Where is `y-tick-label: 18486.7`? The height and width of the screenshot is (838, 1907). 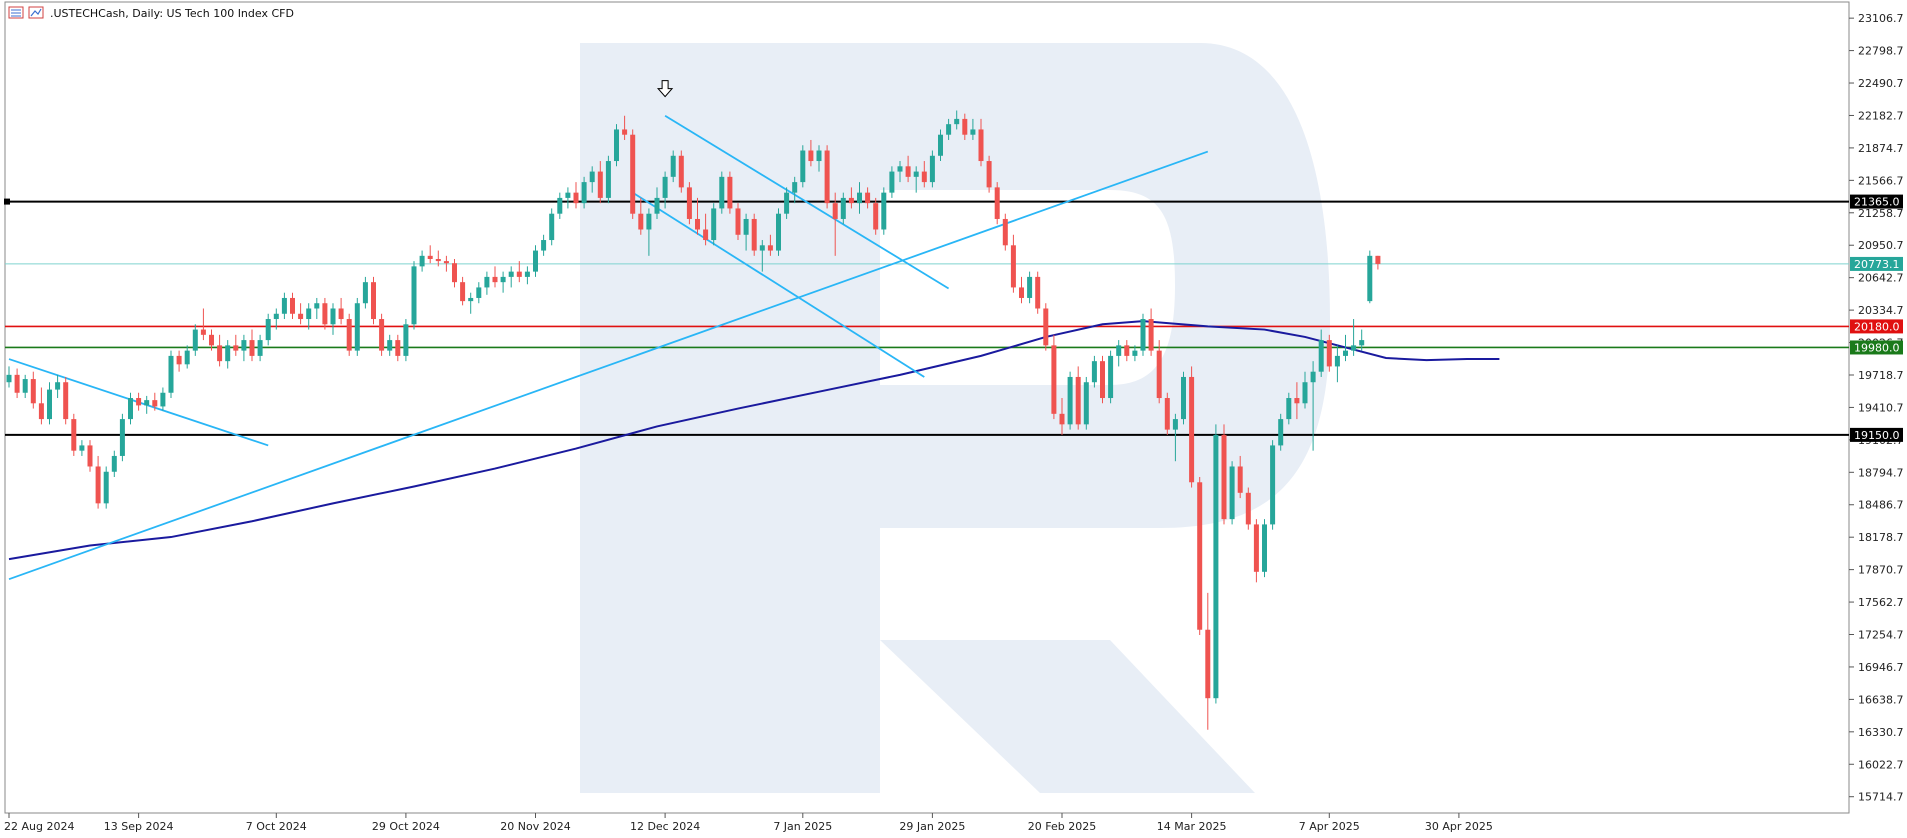
y-tick-label: 18486.7 is located at coordinates (1881, 505).